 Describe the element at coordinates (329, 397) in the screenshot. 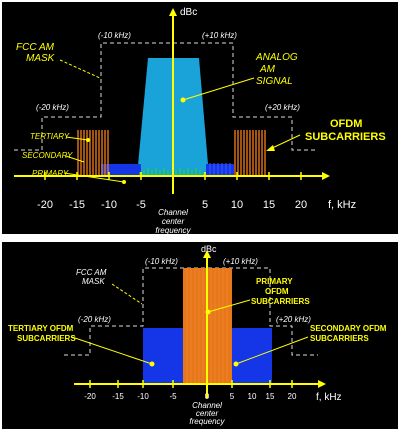

I see `bottom-x-axis-label: f, kHz` at that location.